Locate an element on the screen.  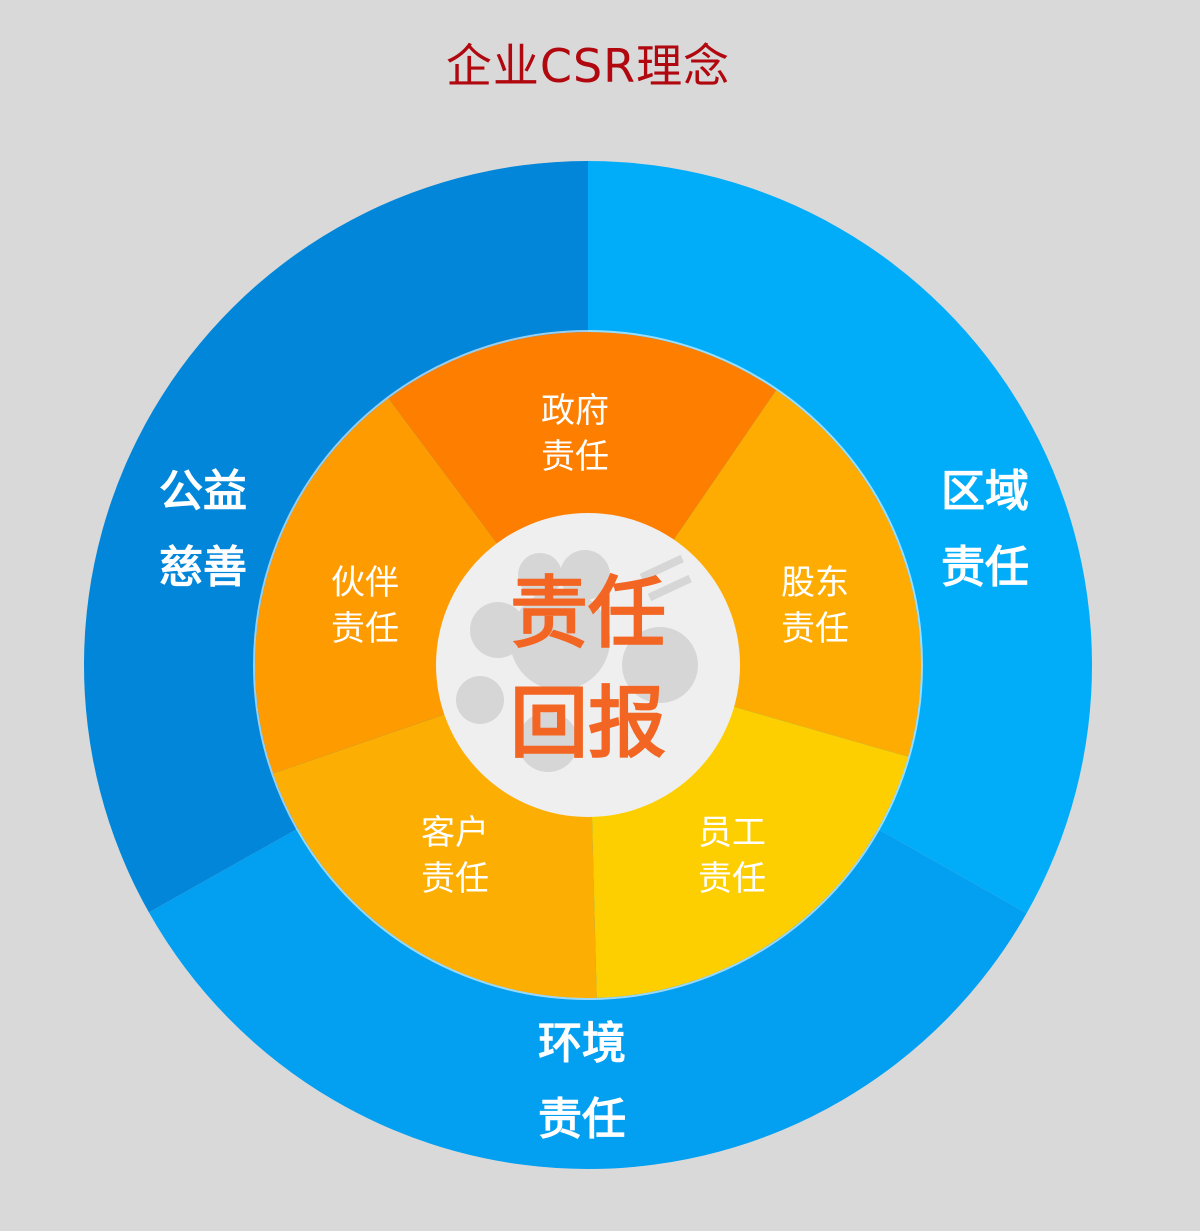
inner-label-government-line2: 责任 is located at coordinates (575, 457).